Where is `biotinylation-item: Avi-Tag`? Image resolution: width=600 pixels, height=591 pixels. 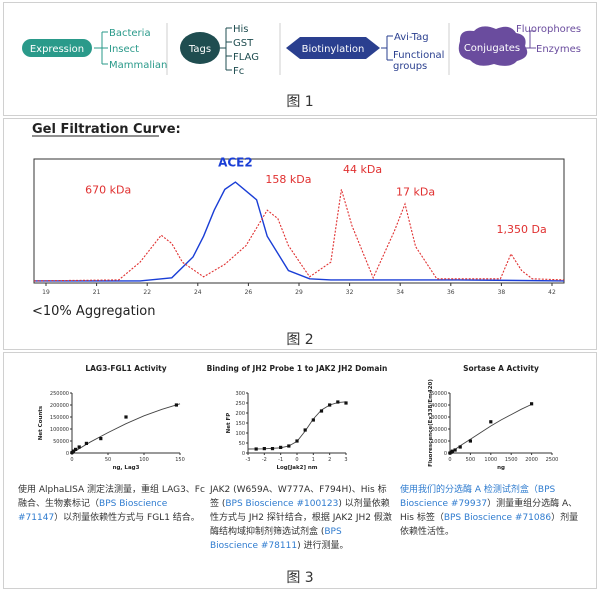
biotinylation-item: Avi-Tag is located at coordinates (411, 37).